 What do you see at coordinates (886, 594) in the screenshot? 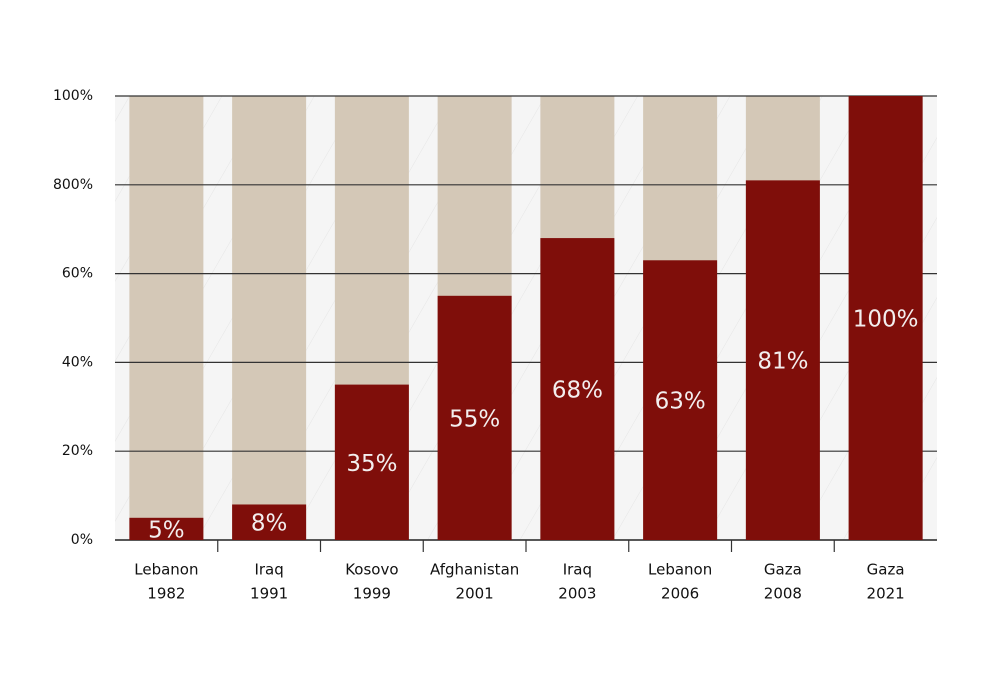
I see `x-tick-label: 2021` at bounding box center [886, 594].